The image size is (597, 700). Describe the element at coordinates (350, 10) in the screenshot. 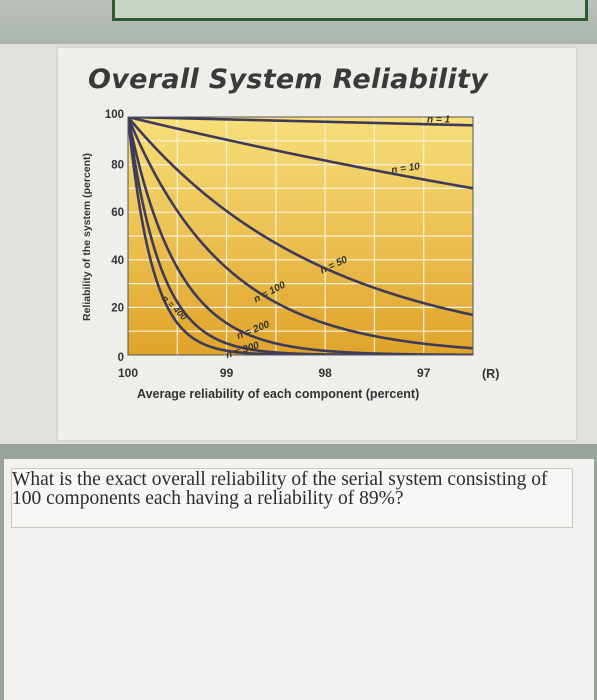

I see `top-panel` at that location.